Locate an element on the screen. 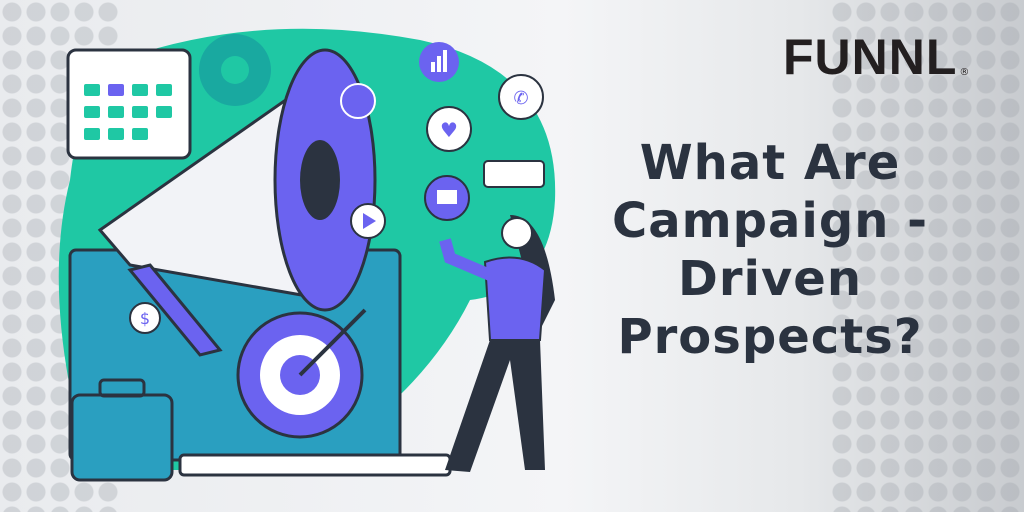 The image size is (1024, 512). message-card is located at coordinates (514, 174).